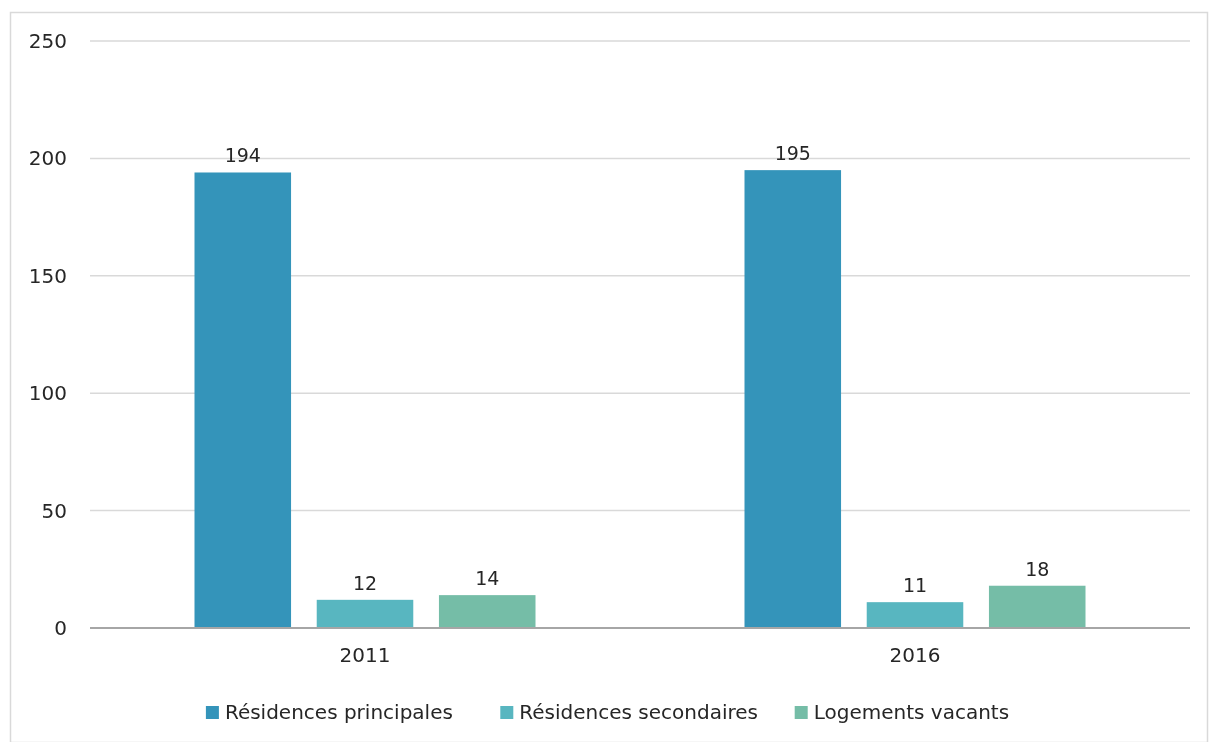 This screenshot has width=1209, height=742. I want to click on data-label: 194, so click(242, 155).